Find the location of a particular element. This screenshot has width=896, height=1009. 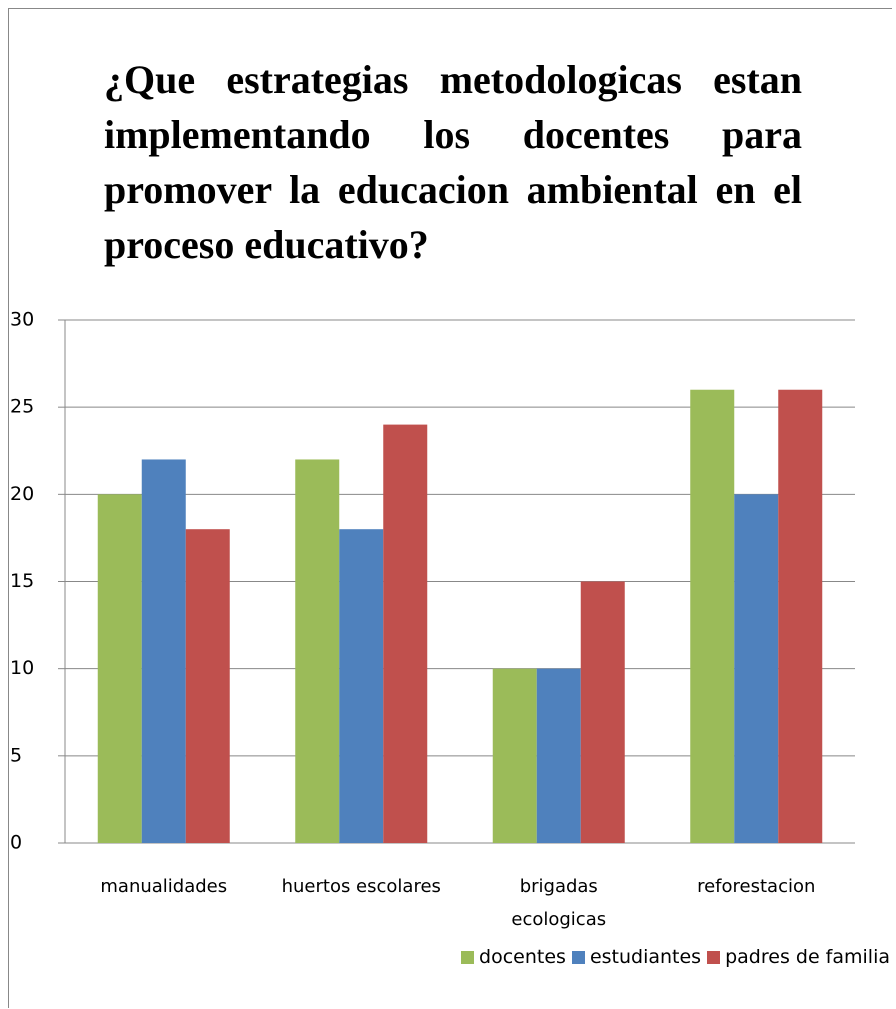

legend-label: padres de familia is located at coordinates (807, 957).